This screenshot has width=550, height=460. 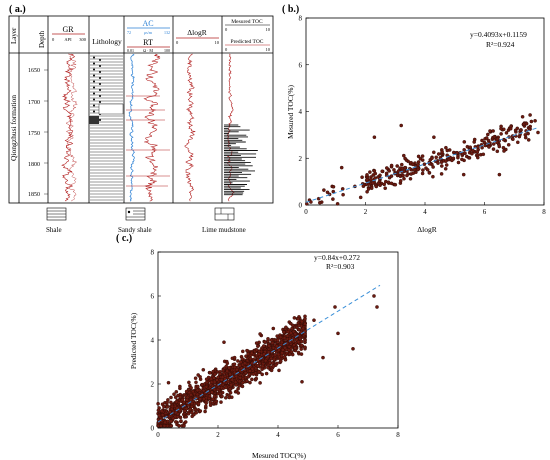 What do you see at coordinates (106, 128) in the screenshot?
I see `lithology-column` at bounding box center [106, 128].